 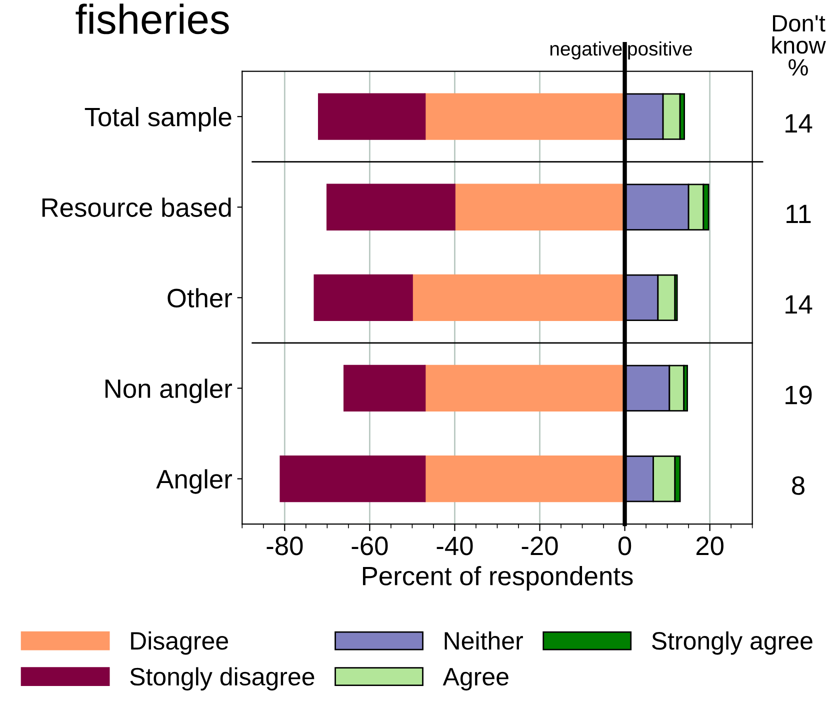 I want to click on x-tick-label: -80, so click(x=284, y=546).